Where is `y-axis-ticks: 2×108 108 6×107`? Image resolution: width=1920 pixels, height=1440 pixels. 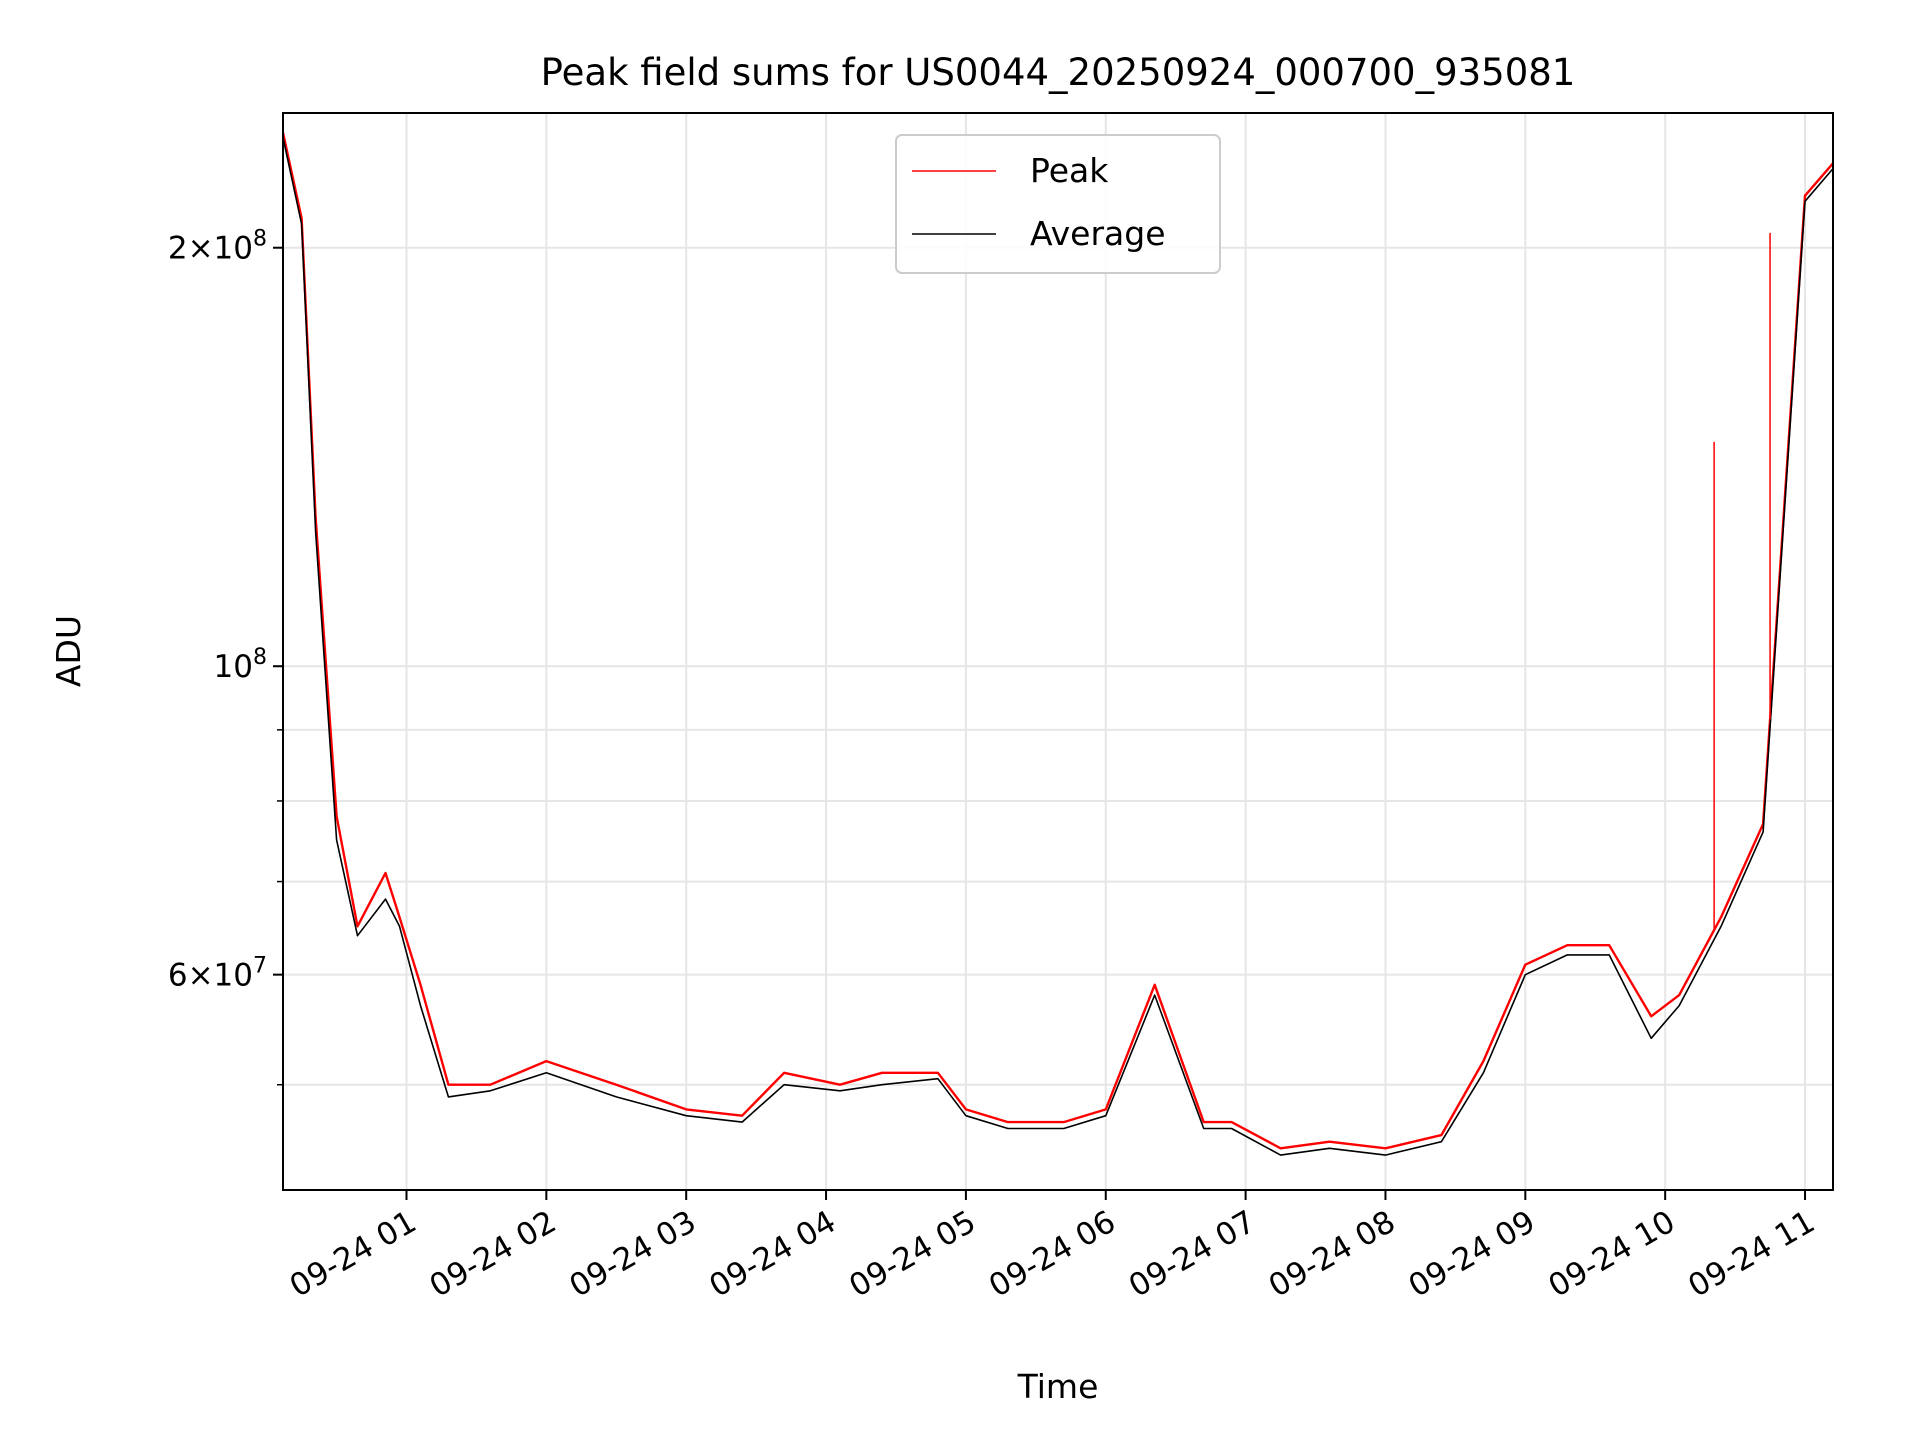 y-axis-ticks: 2×108 108 6×107 is located at coordinates (225, 656).